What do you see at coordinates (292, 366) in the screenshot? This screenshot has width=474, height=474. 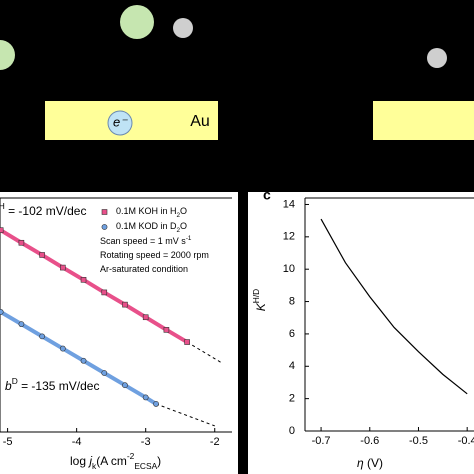 I see `y-tick-label: 4` at bounding box center [292, 366].